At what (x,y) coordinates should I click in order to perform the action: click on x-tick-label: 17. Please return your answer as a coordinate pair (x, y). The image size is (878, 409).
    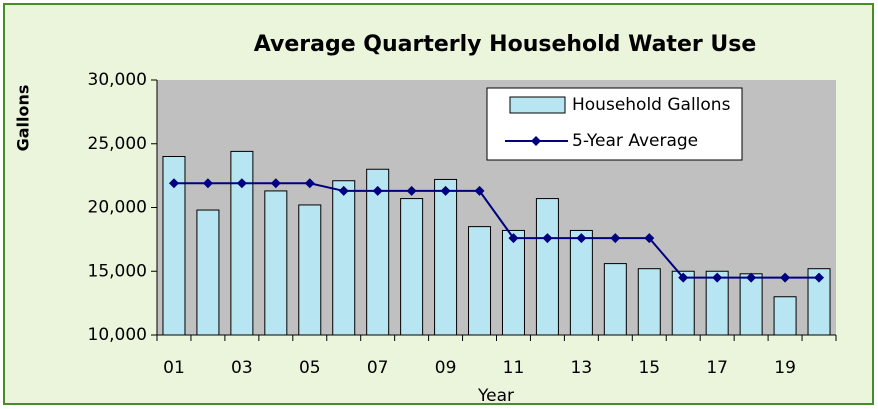
    Looking at the image, I should click on (717, 368).